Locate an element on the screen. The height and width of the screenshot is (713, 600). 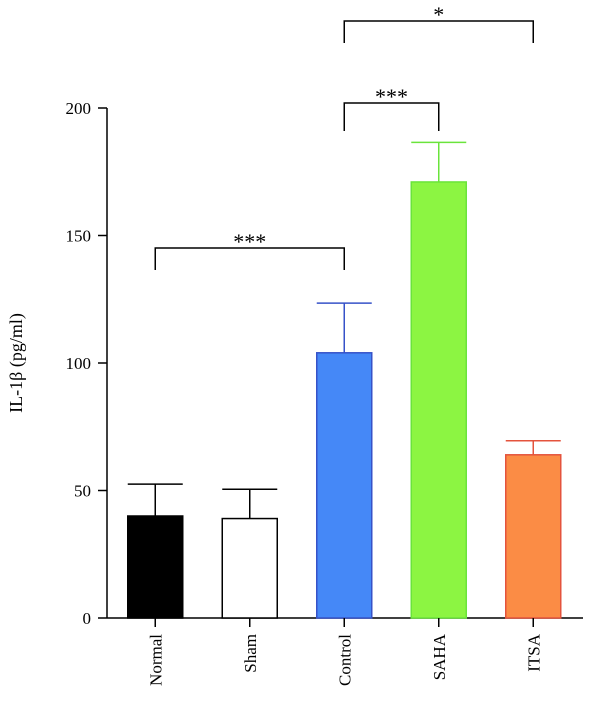
y-tick-label: 100 is located at coordinates (79, 363).